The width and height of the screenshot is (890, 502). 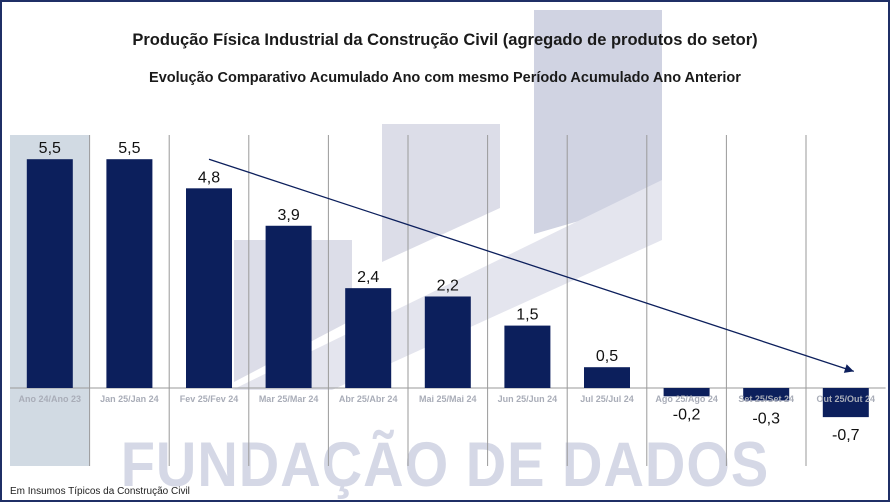 I want to click on category-label-4: Abr 25/Abr 24, so click(x=368, y=399).